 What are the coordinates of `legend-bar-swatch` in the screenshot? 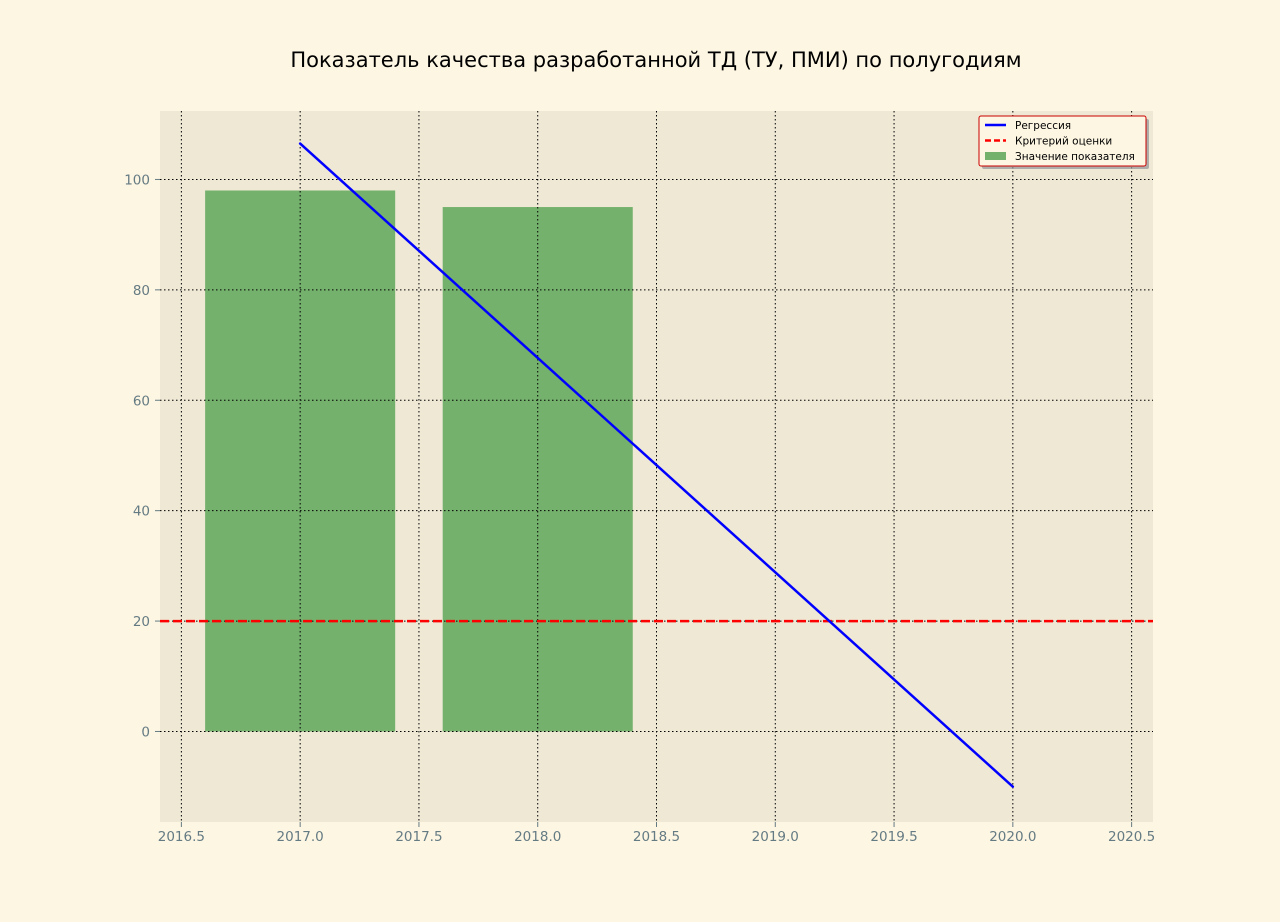 It's located at (995, 156).